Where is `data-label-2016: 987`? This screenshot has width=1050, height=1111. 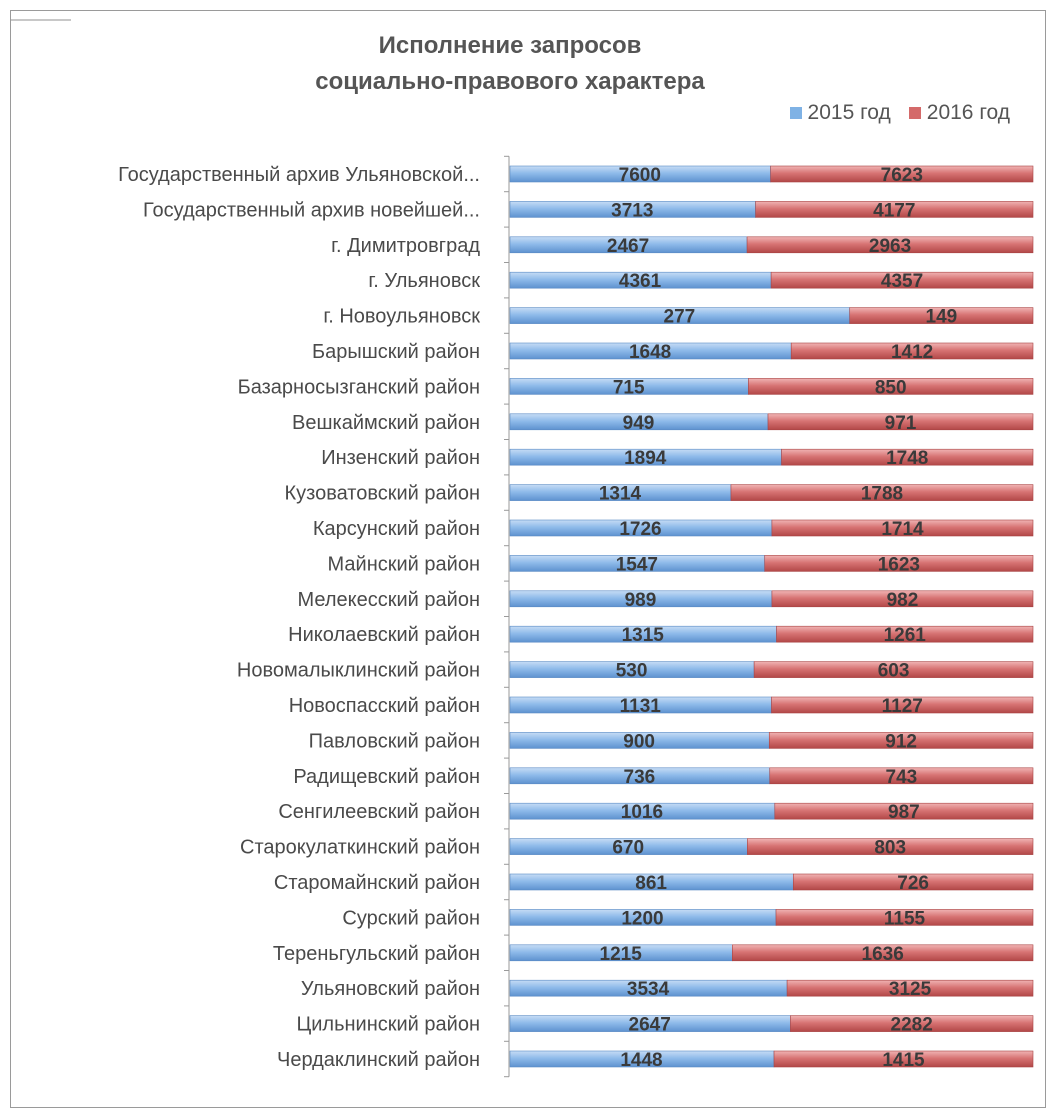 data-label-2016: 987 is located at coordinates (904, 812).